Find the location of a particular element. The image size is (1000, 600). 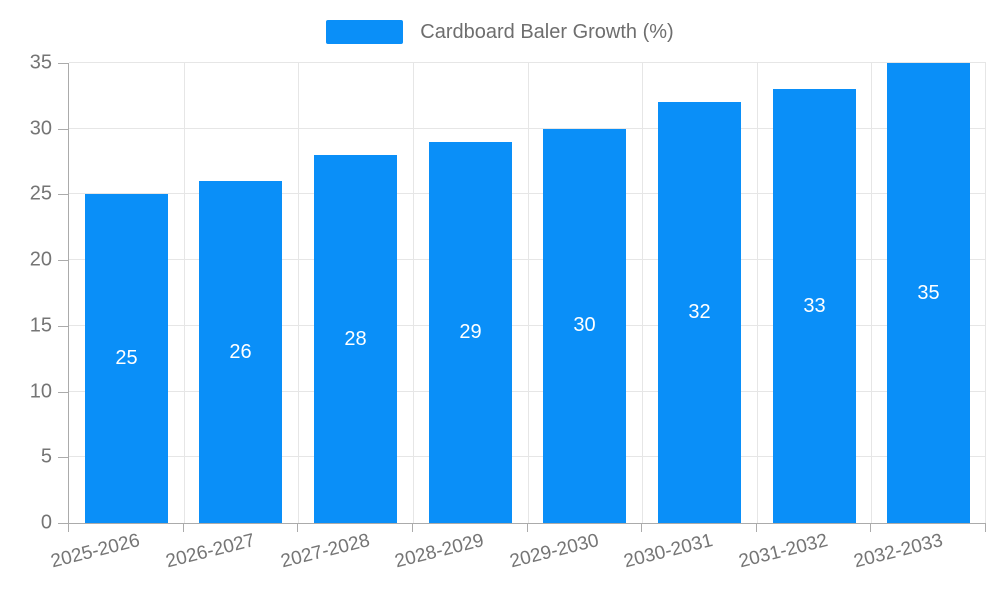

legend-swatch-icon is located at coordinates (365, 32).